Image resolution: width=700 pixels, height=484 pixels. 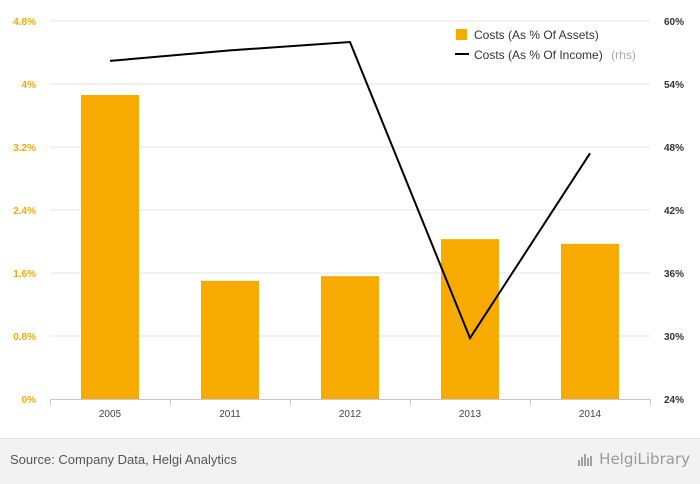 What do you see at coordinates (590, 321) in the screenshot?
I see `bar-2014` at bounding box center [590, 321].